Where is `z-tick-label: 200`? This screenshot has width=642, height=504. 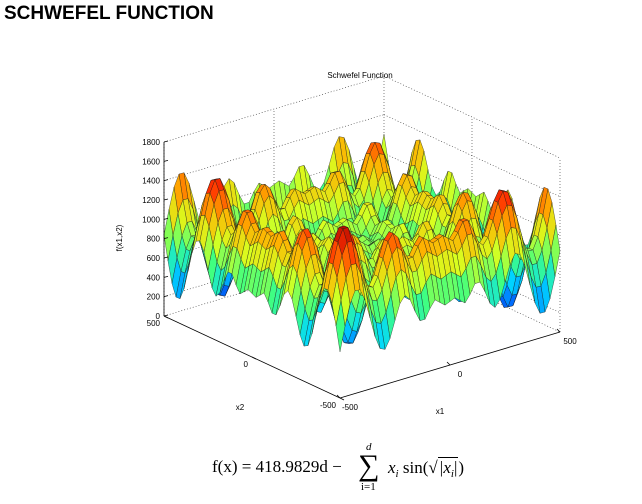 z-tick-label: 200 is located at coordinates (154, 297).